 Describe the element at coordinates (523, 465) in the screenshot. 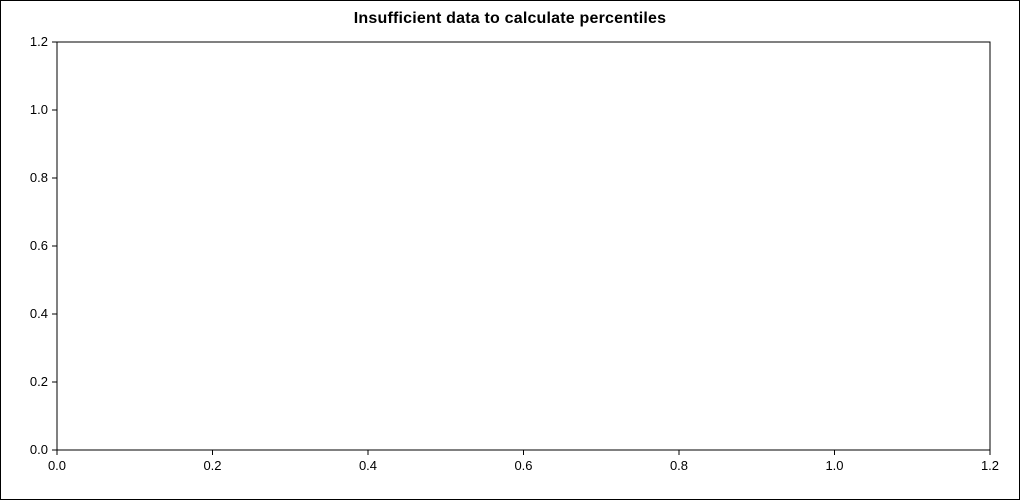

I see `x-tick-label: 0.6` at that location.